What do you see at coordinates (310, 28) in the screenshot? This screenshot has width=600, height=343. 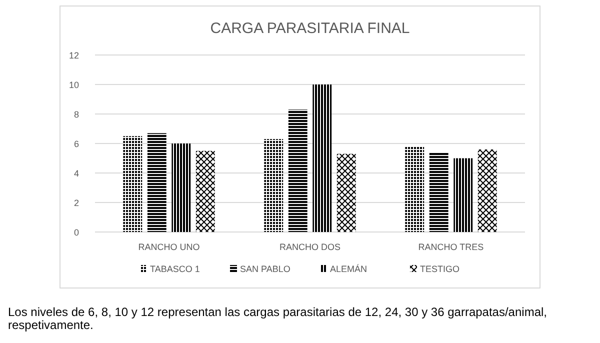 I see `chart-title: CARGA PARASITARIA FINAL` at bounding box center [310, 28].